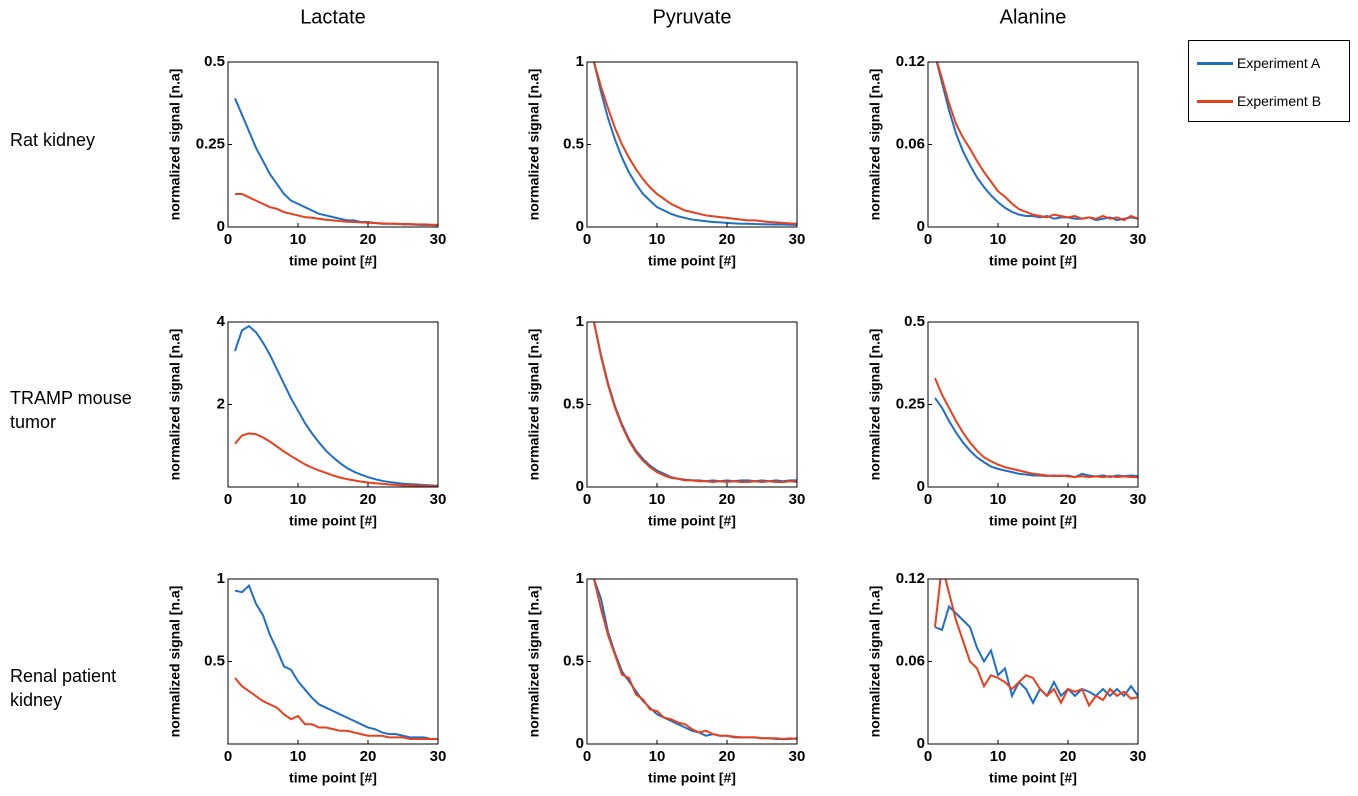  I want to click on row-label: Renal patient kidney, so click(63, 688).